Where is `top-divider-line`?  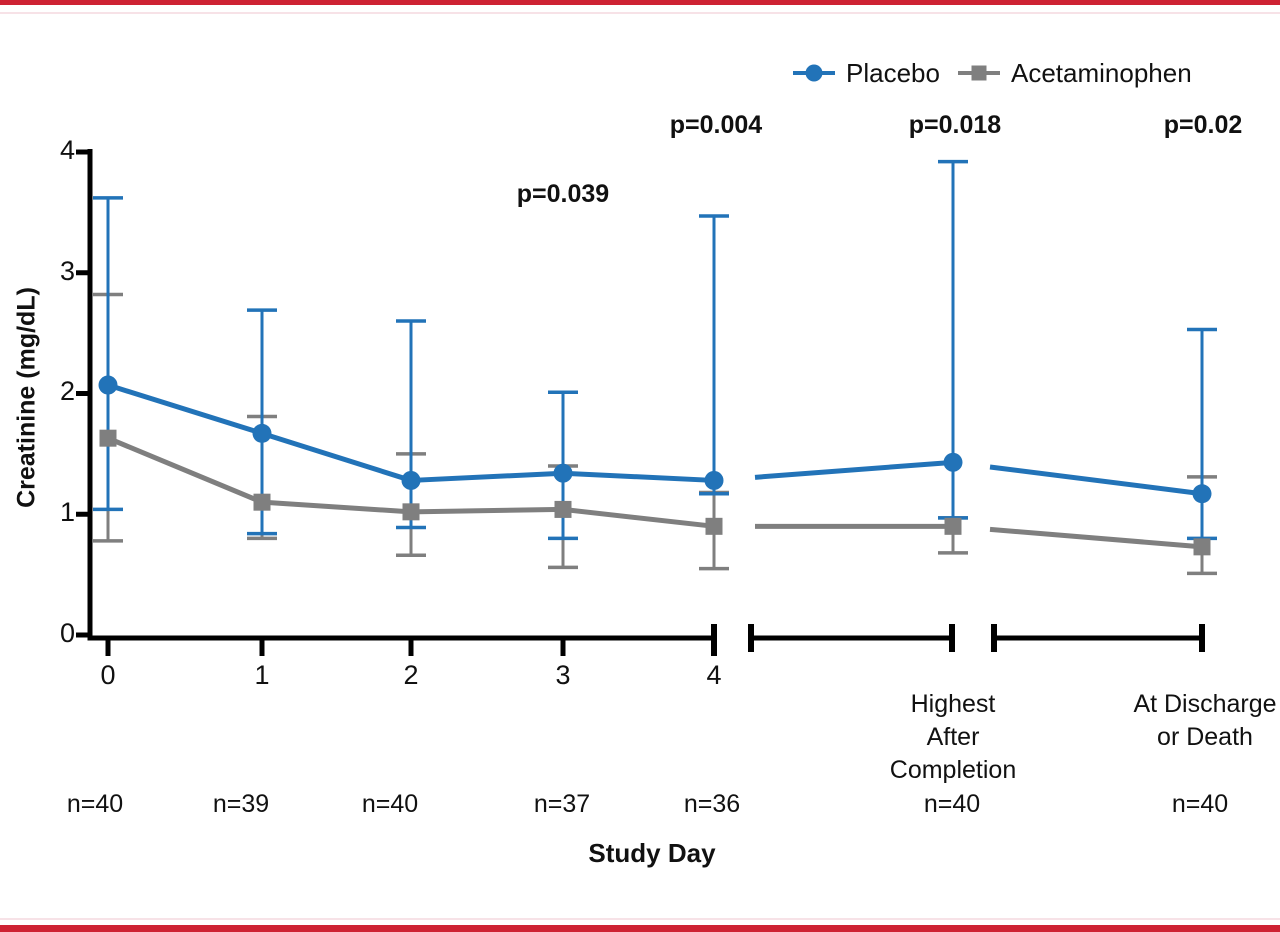 top-divider-line is located at coordinates (640, 13).